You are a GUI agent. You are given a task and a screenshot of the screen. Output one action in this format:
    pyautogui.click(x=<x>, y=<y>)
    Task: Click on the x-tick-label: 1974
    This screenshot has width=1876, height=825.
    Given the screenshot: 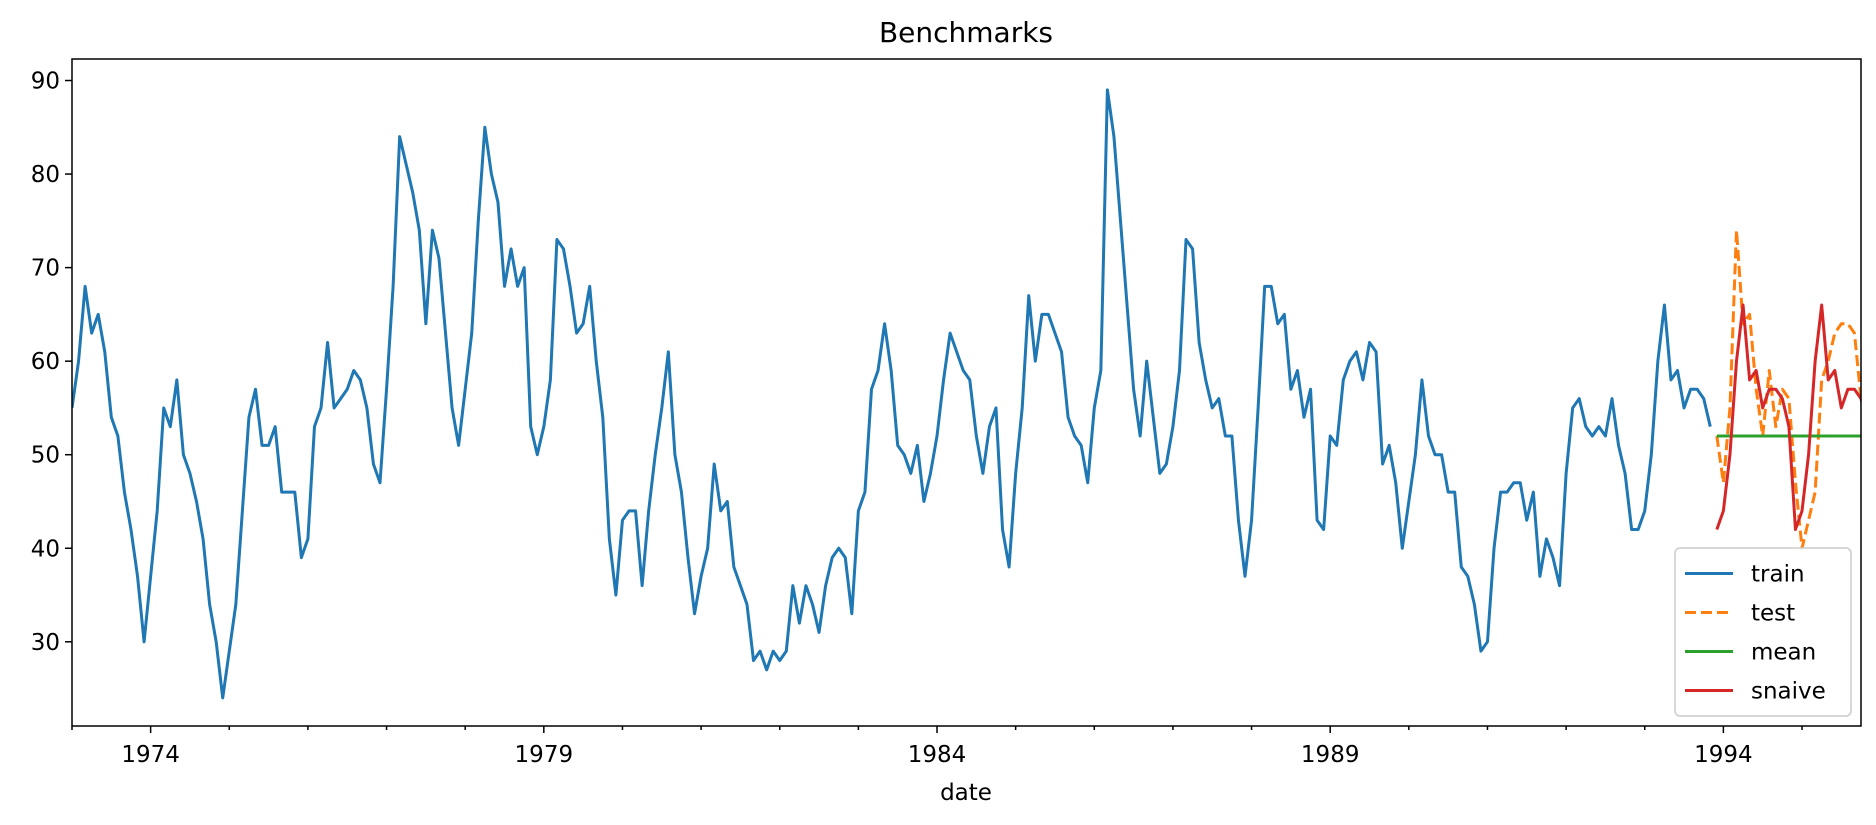 What is the action you would take?
    pyautogui.click(x=150, y=755)
    